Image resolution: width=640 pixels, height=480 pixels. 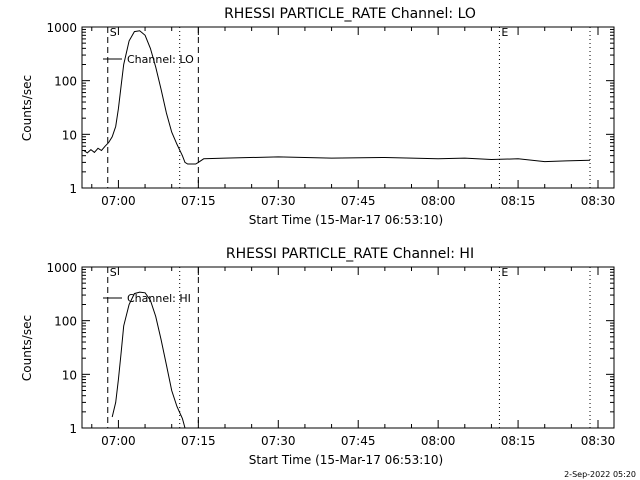 What do you see at coordinates (159, 298) in the screenshot?
I see `legend-label: Channel: HI` at bounding box center [159, 298].